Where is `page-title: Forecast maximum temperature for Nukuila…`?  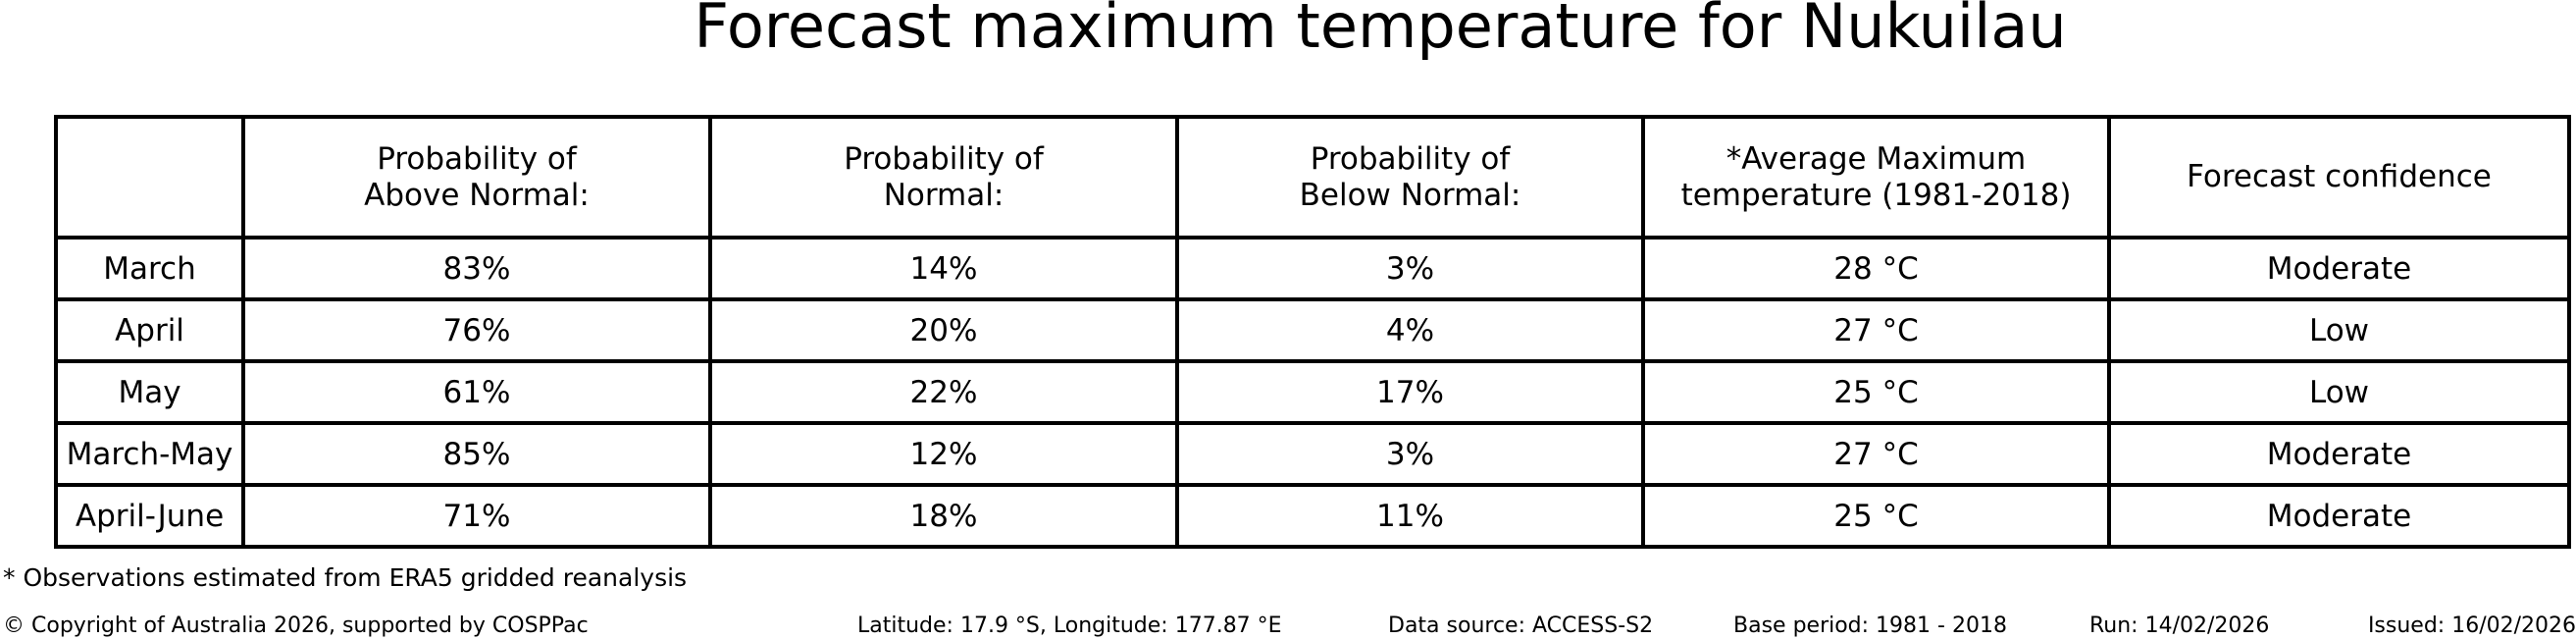
page-title: Forecast maximum temperature for Nukuila… is located at coordinates (1380, 31).